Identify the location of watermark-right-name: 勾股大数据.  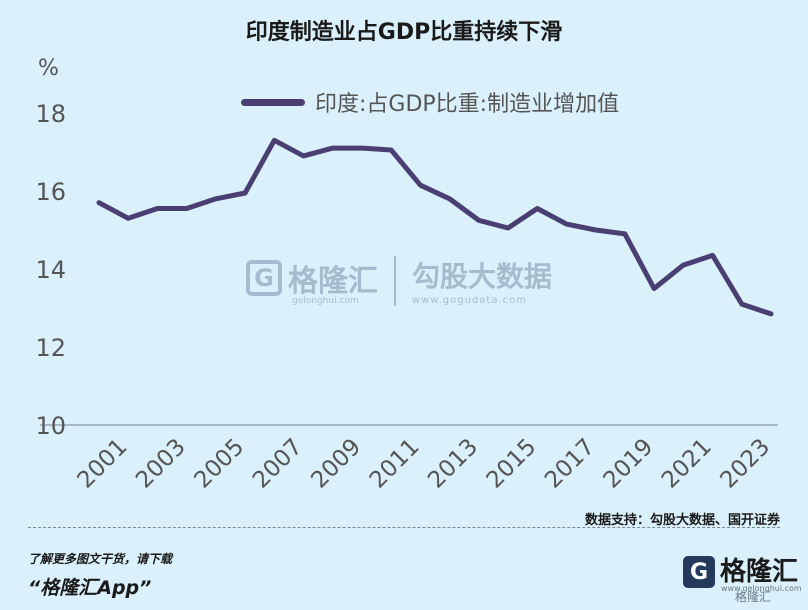
(482, 276).